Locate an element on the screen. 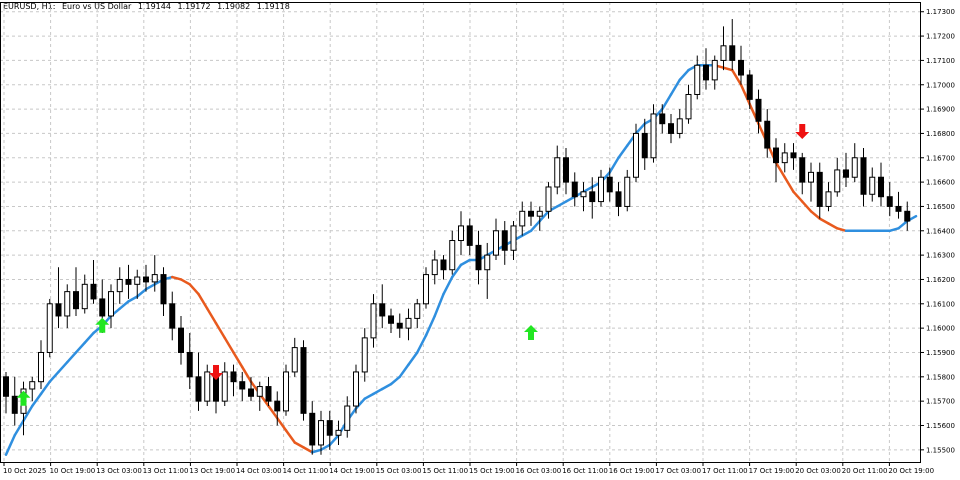 The image size is (960, 480). symbol-label: EURUSD, H1: is located at coordinates (29, 6).